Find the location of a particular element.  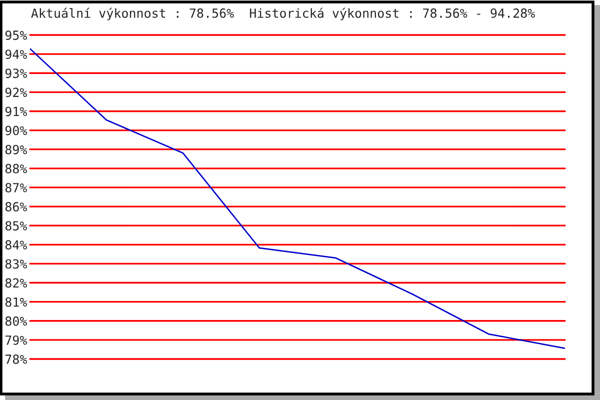

y-tick-label: 82% is located at coordinates (16, 283).